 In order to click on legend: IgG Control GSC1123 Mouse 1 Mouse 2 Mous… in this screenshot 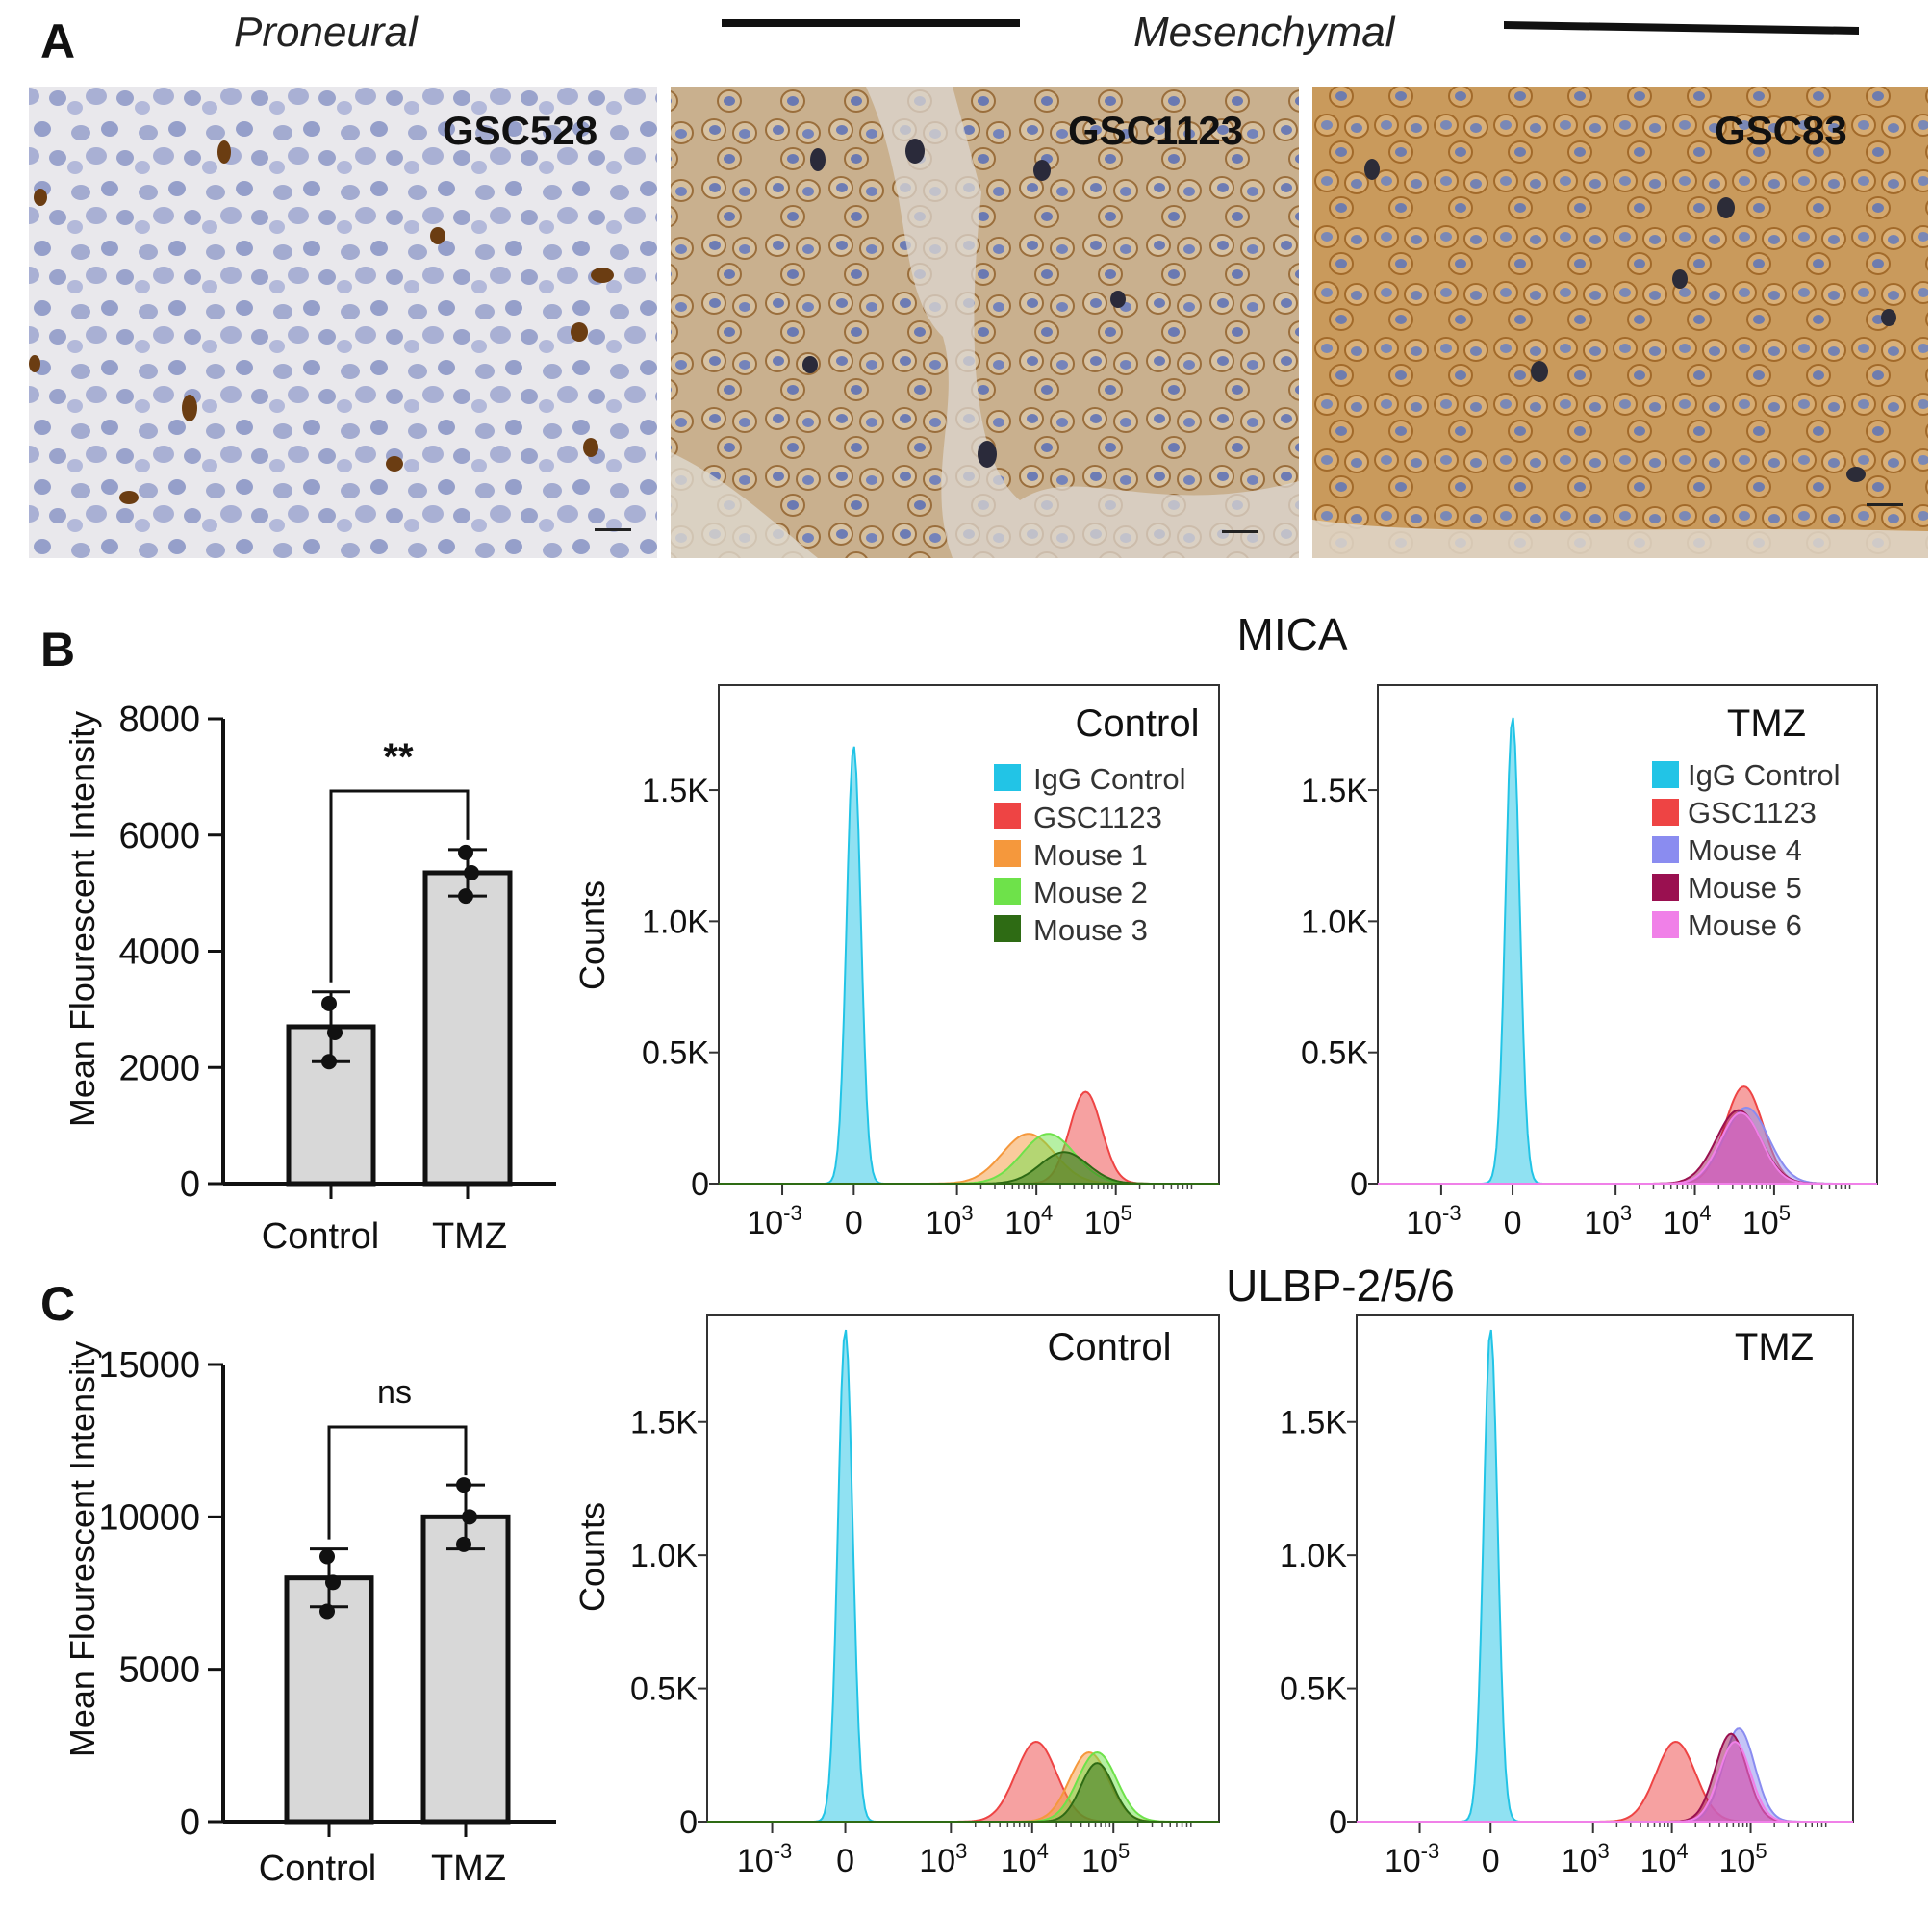, I will do `click(1090, 854)`.